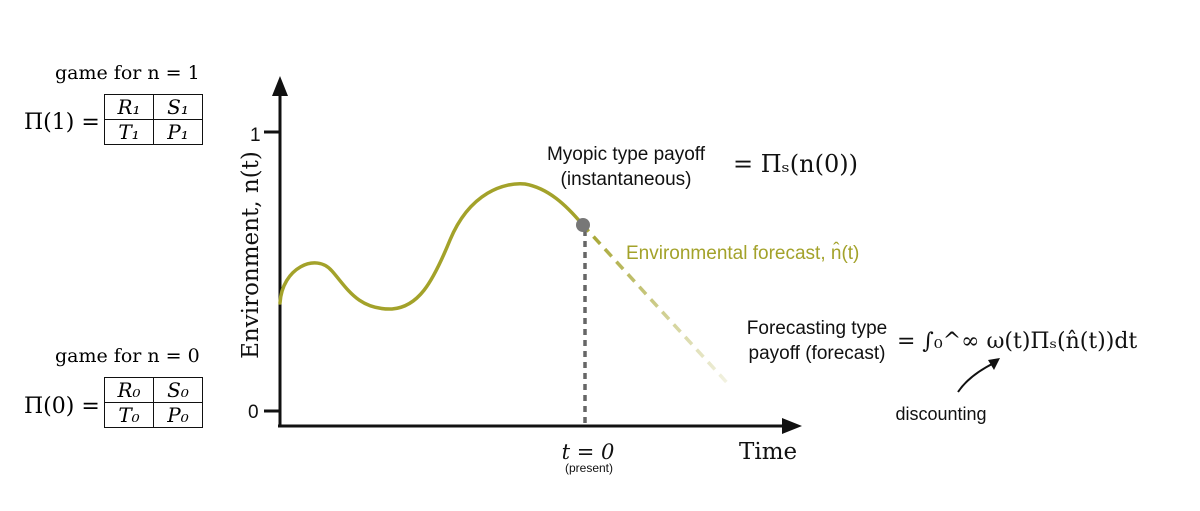 This screenshot has height=511, width=1200. What do you see at coordinates (626, 154) in the screenshot?
I see `myopic-label-line1: Myopic type payoff` at bounding box center [626, 154].